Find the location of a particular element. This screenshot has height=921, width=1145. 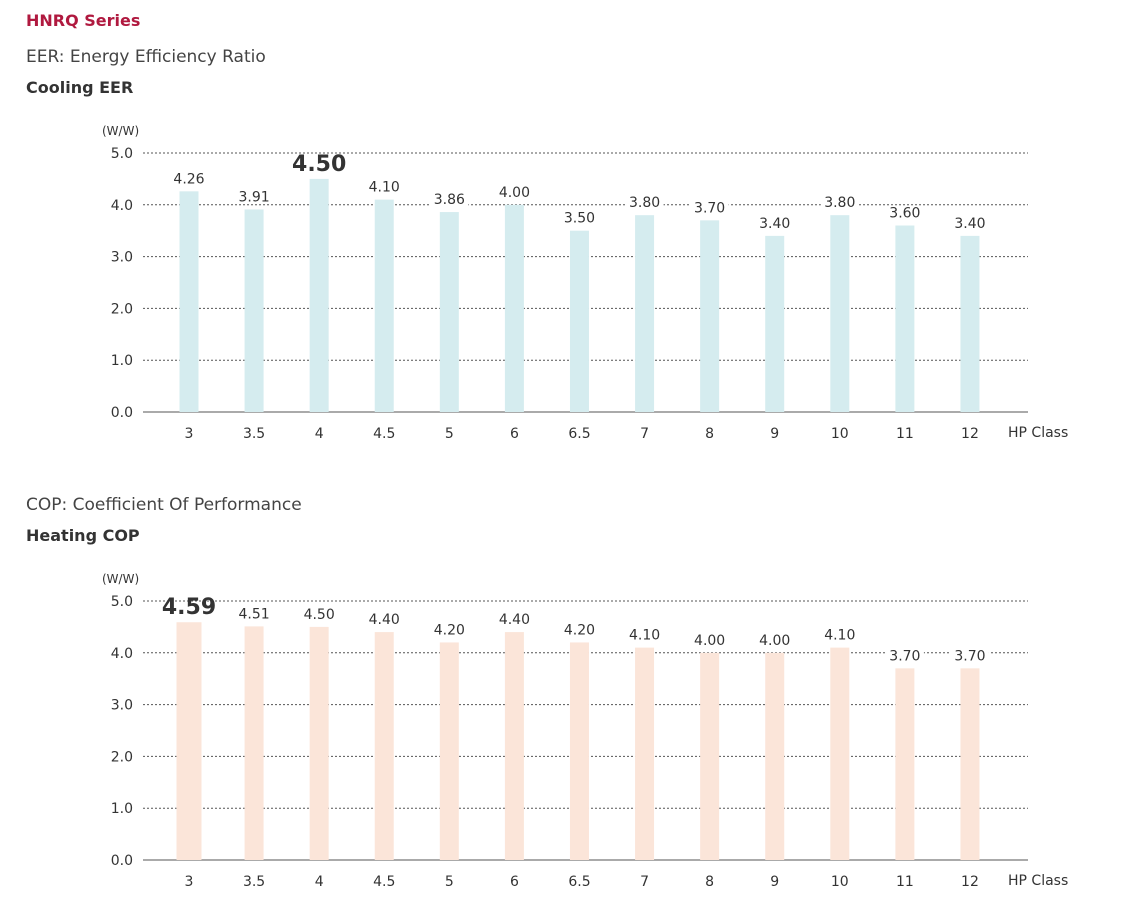

x-tick-label: 10 is located at coordinates (840, 882).